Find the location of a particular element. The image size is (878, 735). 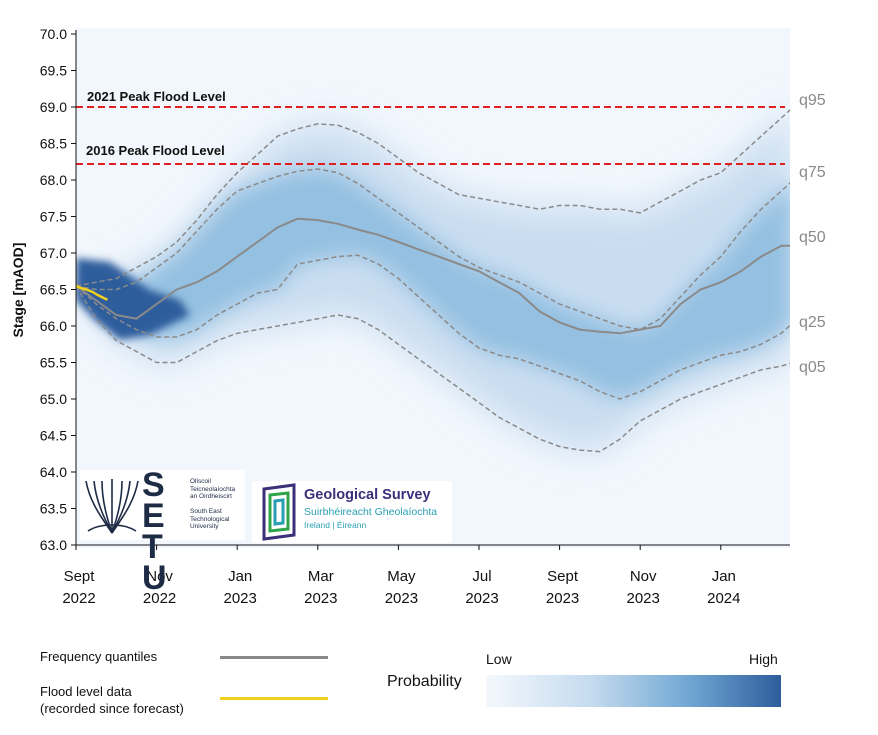

x-tick-label-year: 2024 is located at coordinates (723, 598).